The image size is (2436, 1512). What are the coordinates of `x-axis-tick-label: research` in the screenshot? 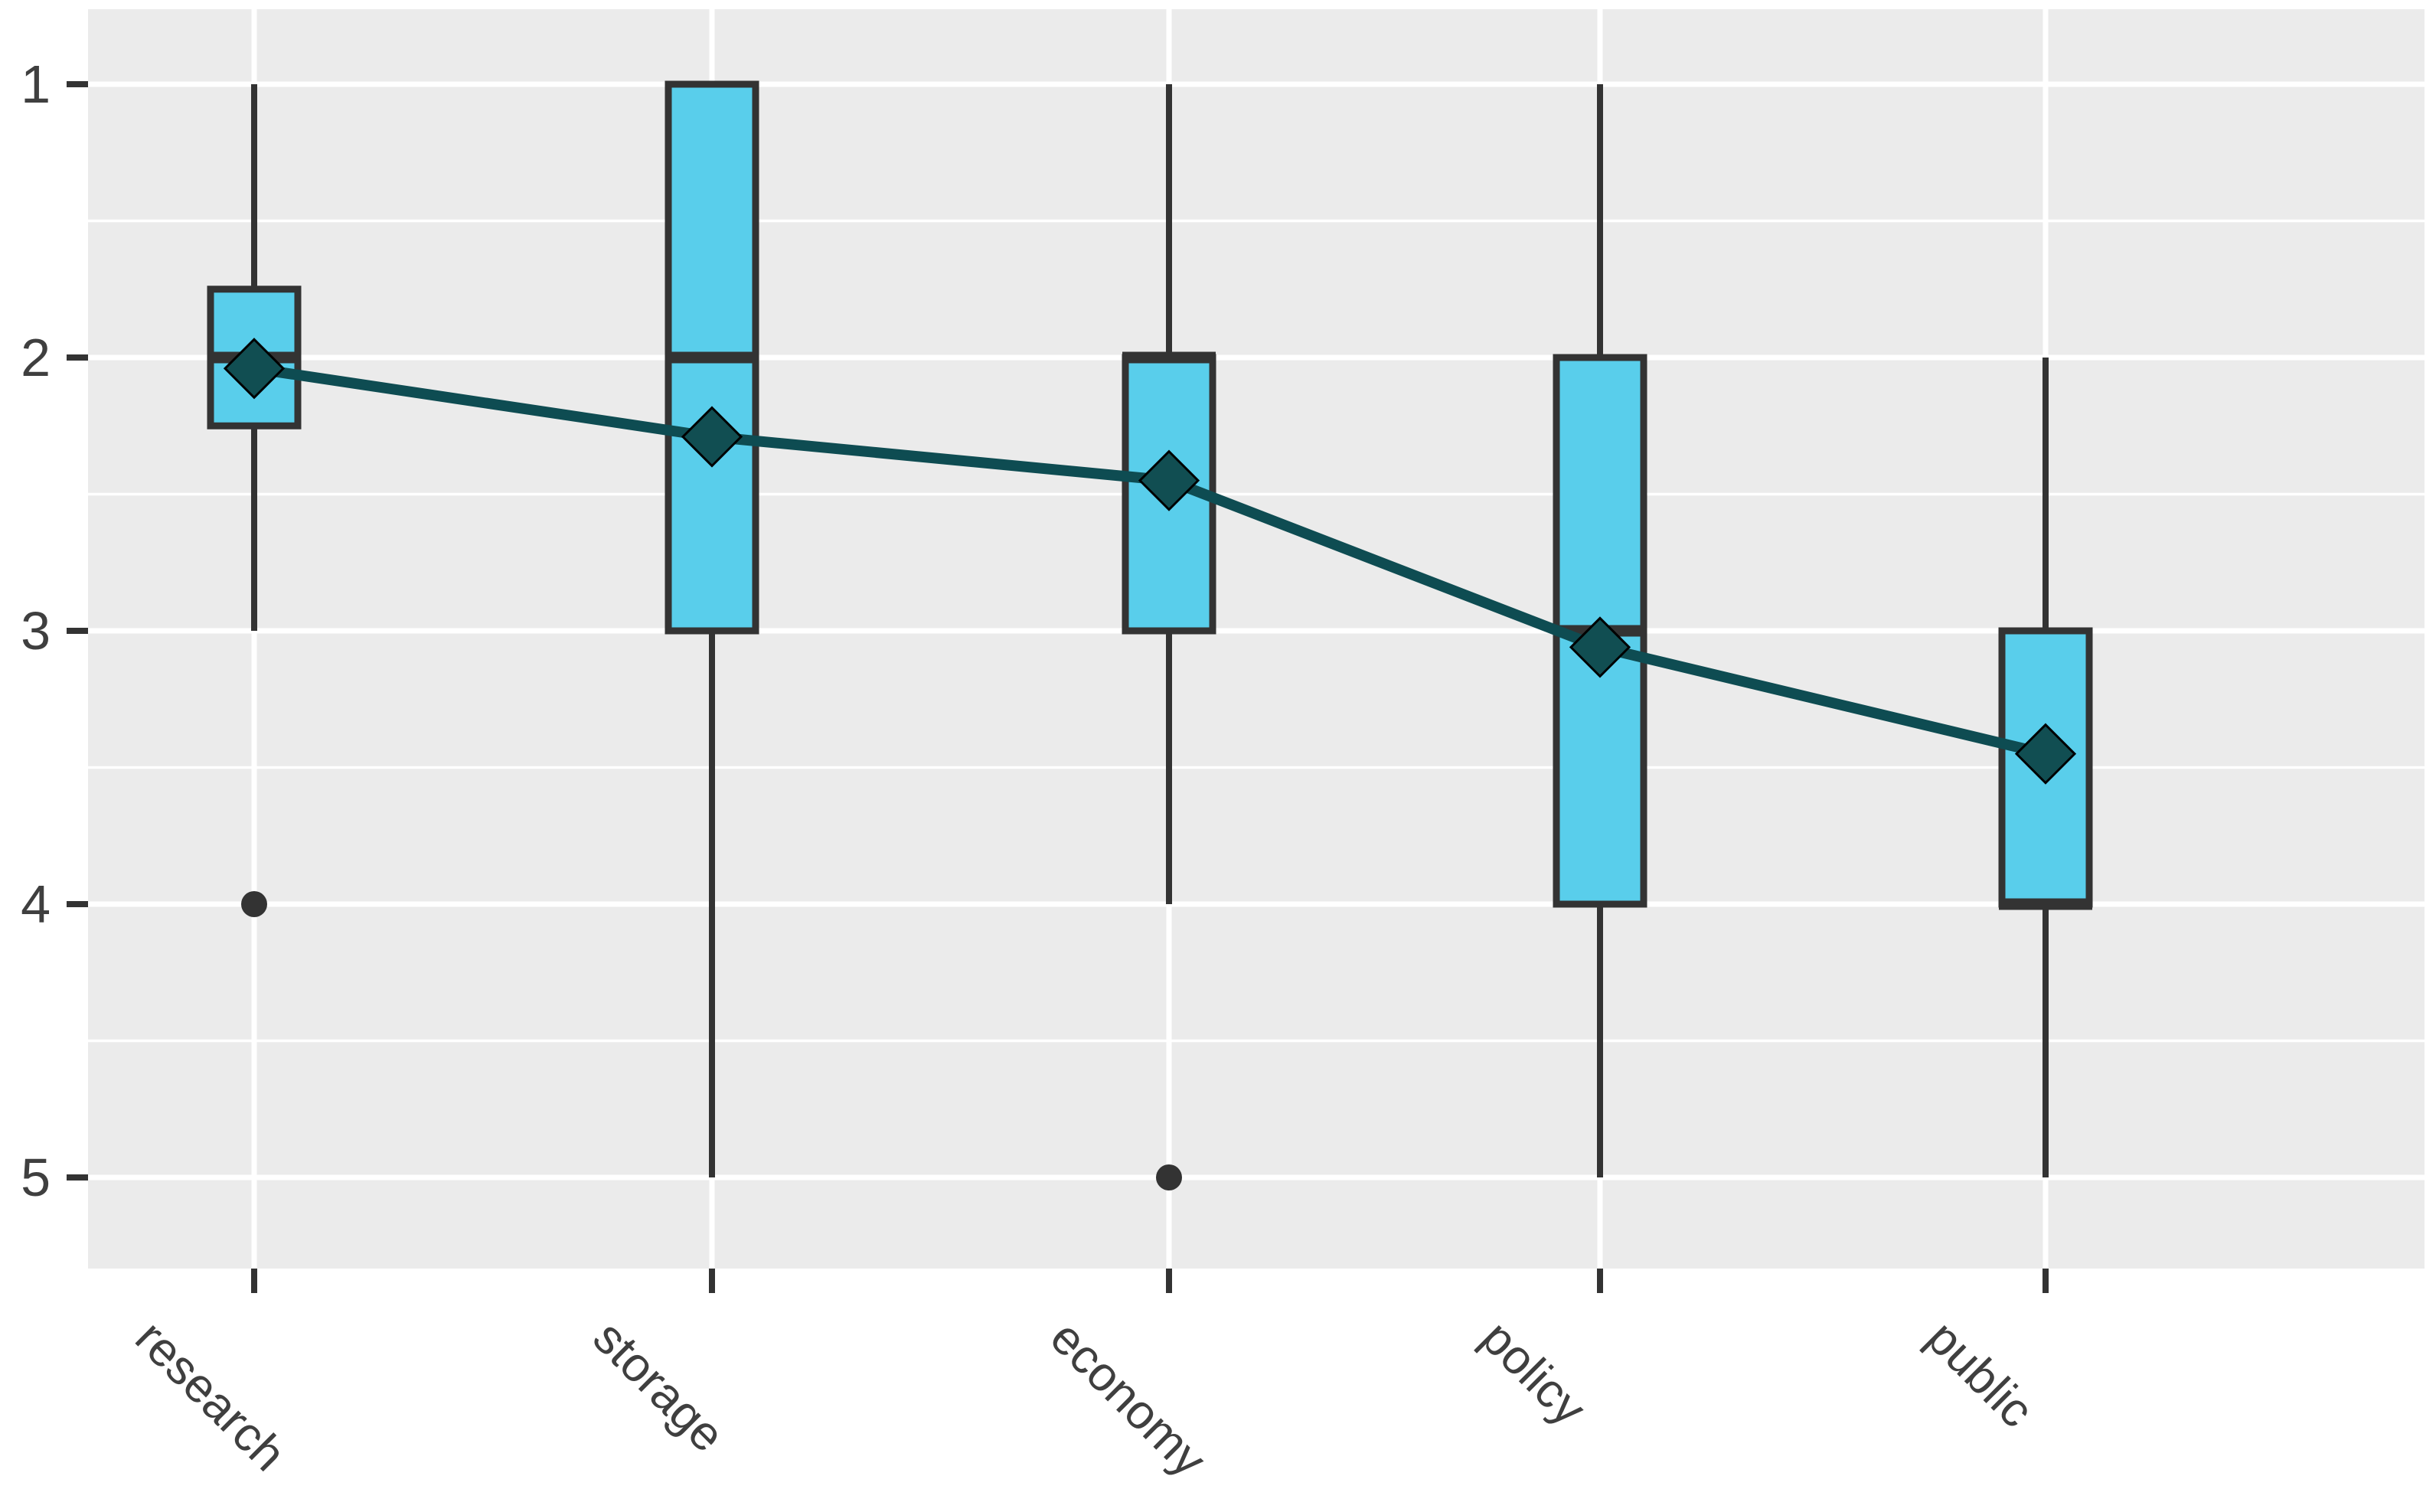 It's located at (210, 1396).